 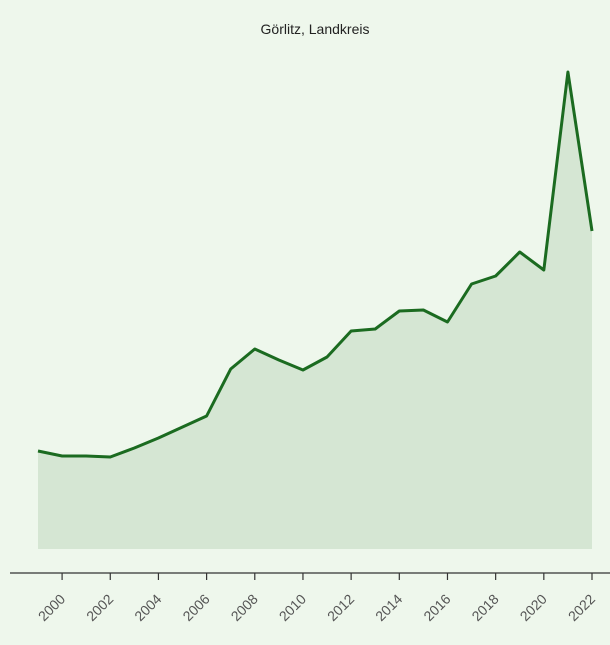 What do you see at coordinates (315, 29) in the screenshot?
I see `chart-title: Görlitz, Landkreis` at bounding box center [315, 29].